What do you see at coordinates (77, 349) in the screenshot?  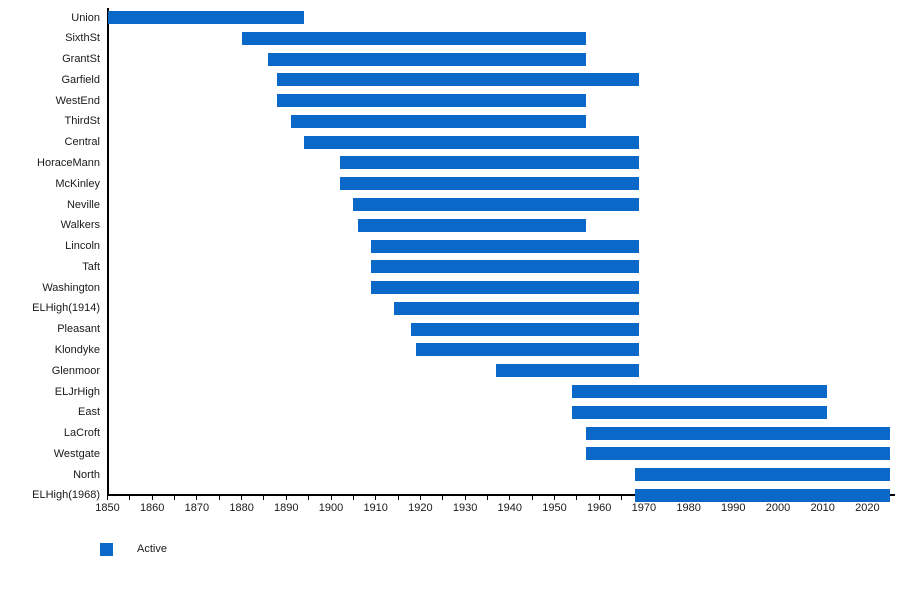 I see `y-axis-label-klondyke: Klondyke` at bounding box center [77, 349].